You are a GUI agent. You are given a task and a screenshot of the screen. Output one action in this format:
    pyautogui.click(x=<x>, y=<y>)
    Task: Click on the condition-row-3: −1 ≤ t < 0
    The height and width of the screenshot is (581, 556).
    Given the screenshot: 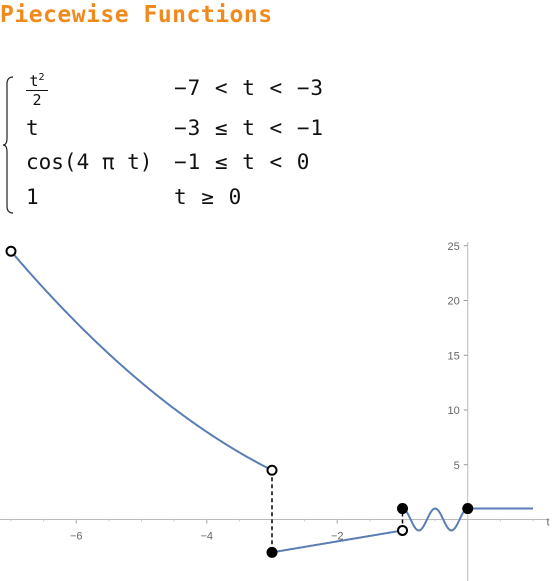 What is the action you would take?
    pyautogui.click(x=242, y=162)
    